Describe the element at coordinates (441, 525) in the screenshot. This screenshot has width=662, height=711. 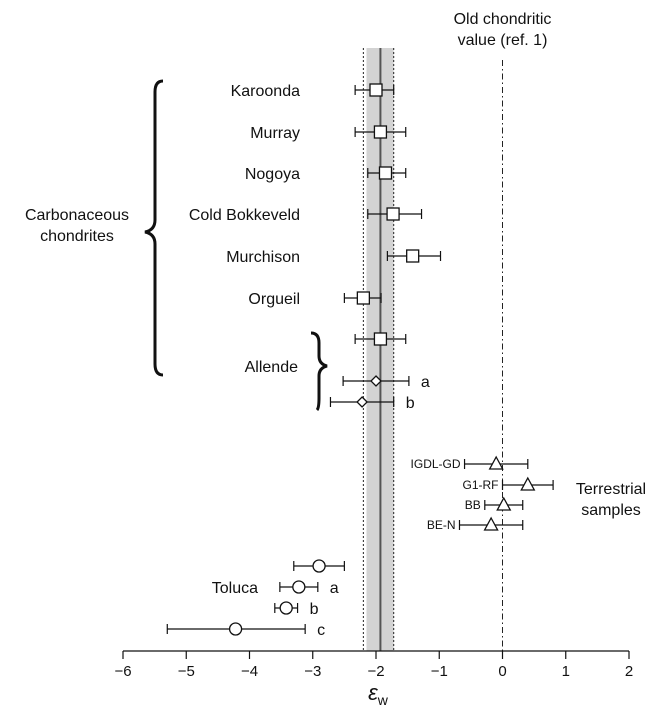
I see `point-label: BE-N` at that location.